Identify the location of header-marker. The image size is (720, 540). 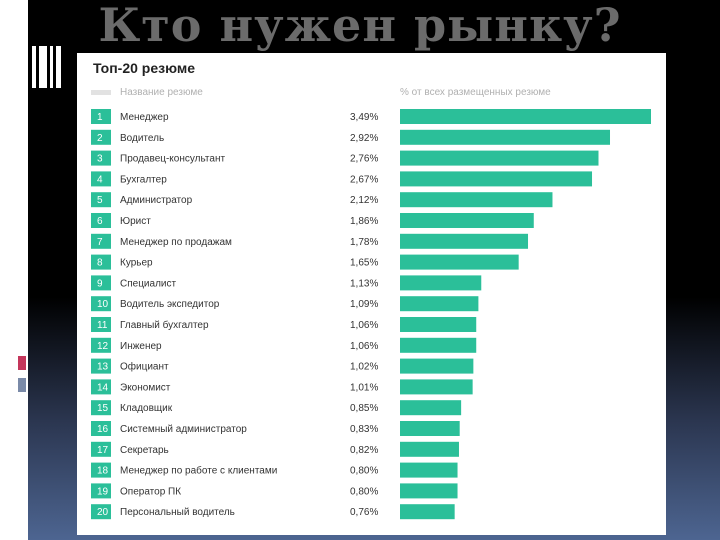
(101, 92).